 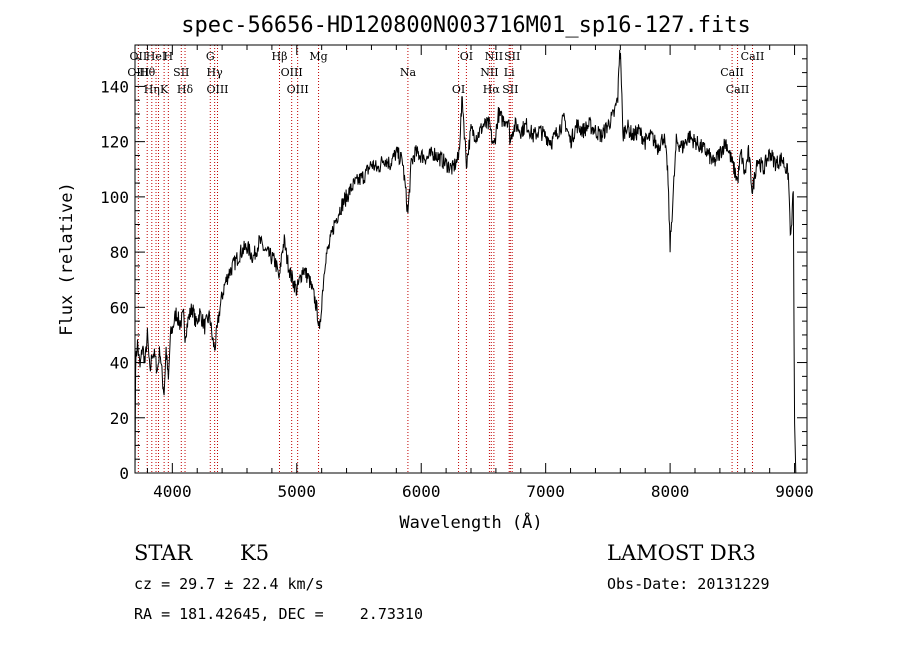 I want to click on x-tick-label: 6000, so click(x=421, y=491).